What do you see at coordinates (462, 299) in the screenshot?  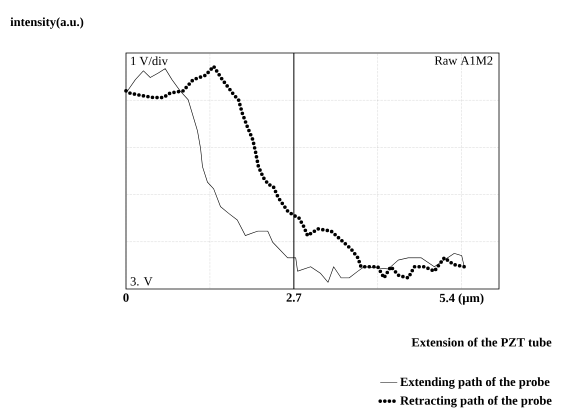 I see `x-tick-label: 5.4 (µm)` at bounding box center [462, 299].